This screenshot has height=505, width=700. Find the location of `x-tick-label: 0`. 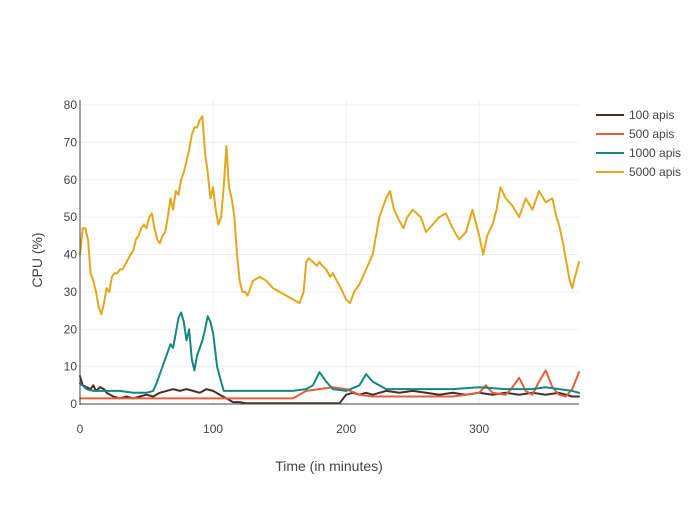

x-tick-label: 0 is located at coordinates (80, 429).